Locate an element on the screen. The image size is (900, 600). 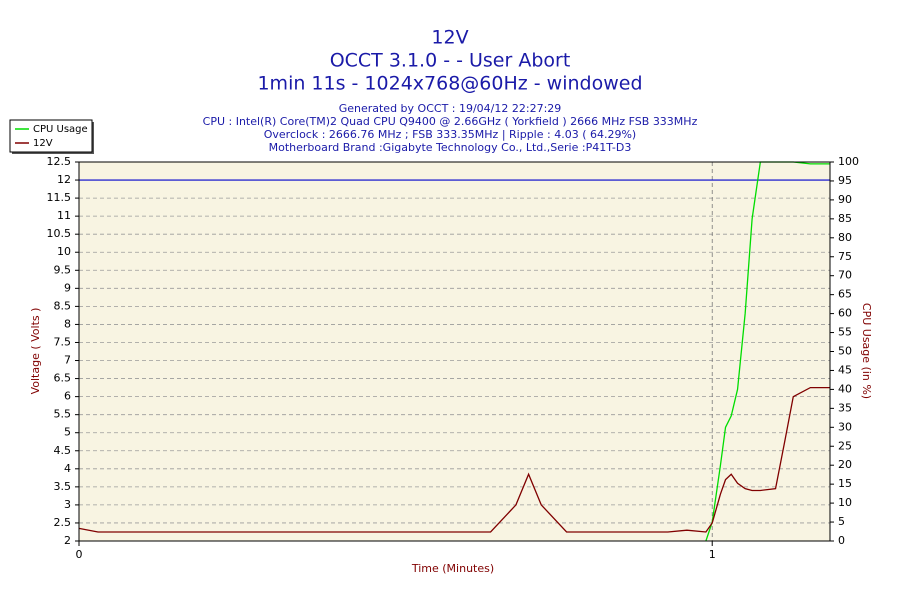
y-axis-label: Voltage ( Volts ) is located at coordinates (35, 351).